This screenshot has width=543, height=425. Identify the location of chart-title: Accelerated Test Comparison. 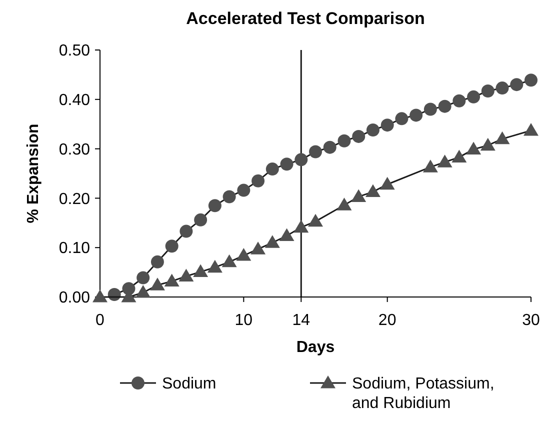
(305, 18).